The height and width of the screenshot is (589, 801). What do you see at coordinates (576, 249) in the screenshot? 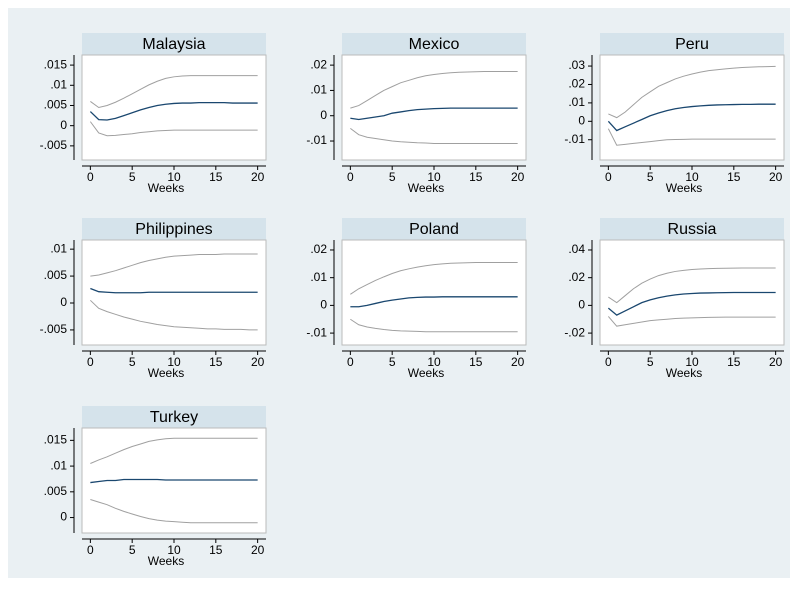
I see `y-tick-label: .04` at bounding box center [576, 249].